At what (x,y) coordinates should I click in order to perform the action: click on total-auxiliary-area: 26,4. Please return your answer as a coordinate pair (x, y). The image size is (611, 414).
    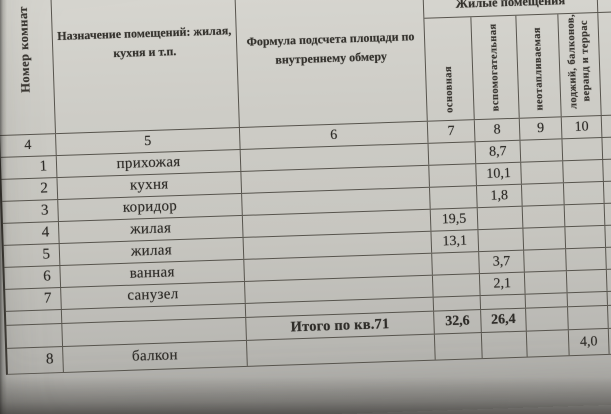
    Looking at the image, I should click on (504, 320).